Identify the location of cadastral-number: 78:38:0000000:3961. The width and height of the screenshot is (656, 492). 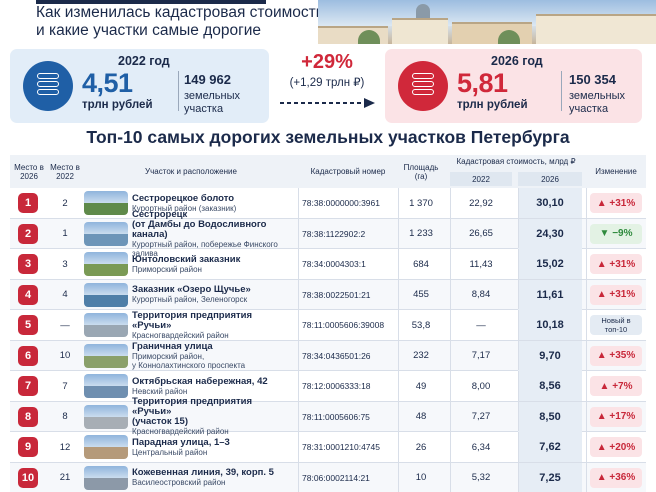
(341, 203).